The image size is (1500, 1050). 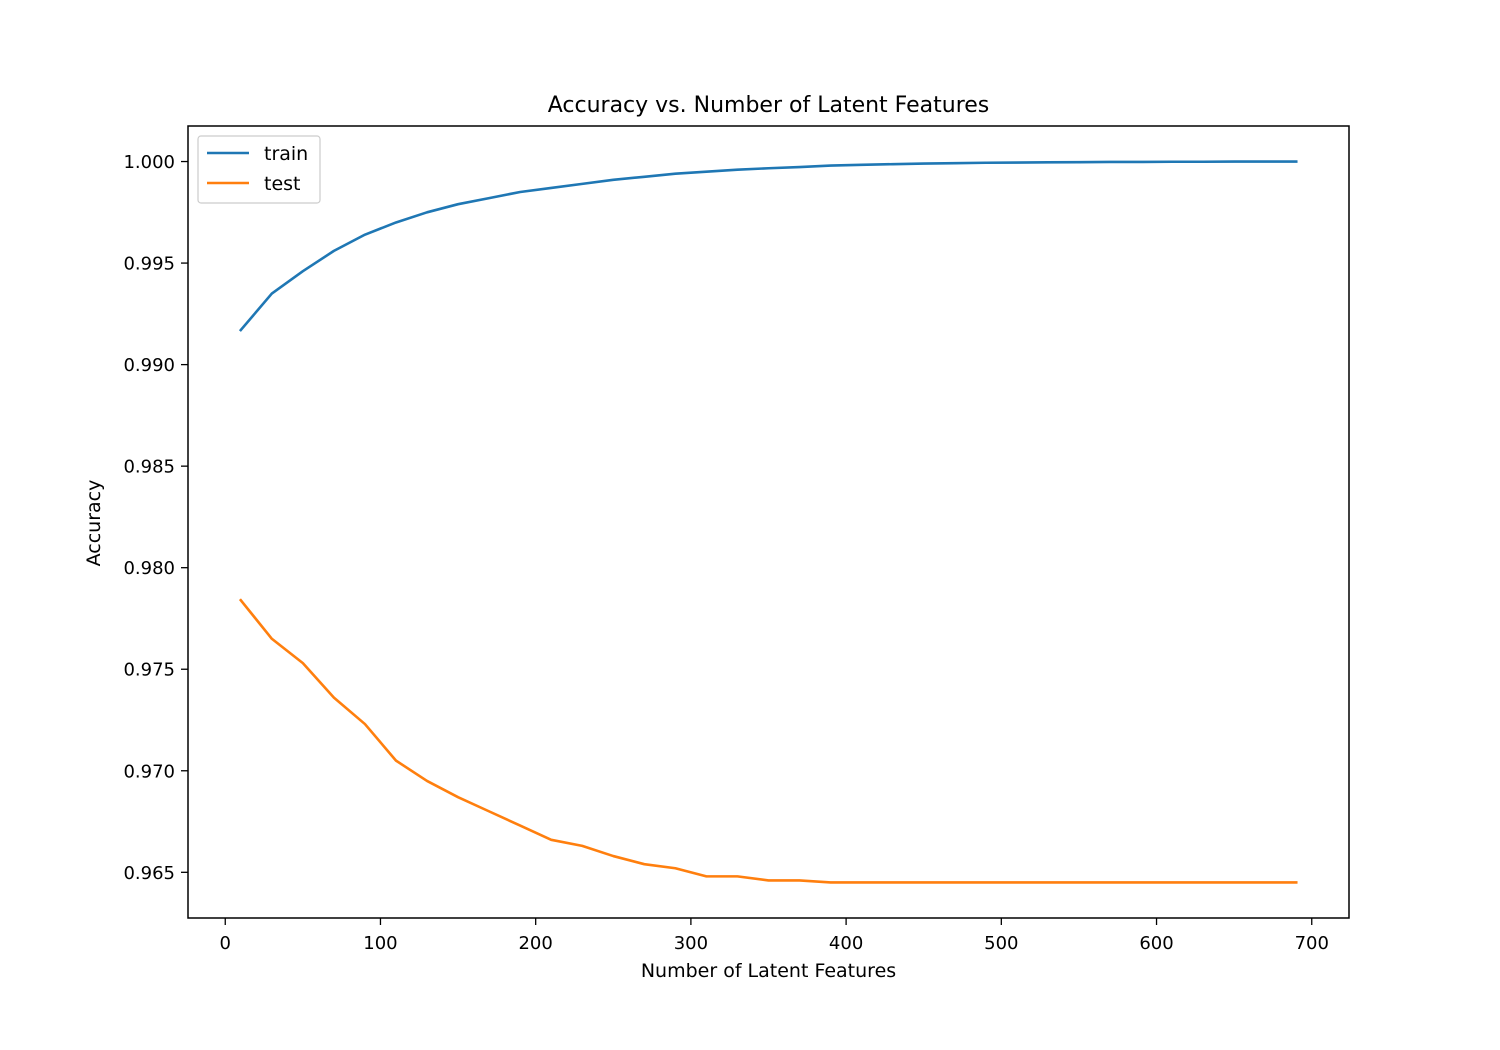 I want to click on x-tick-label: 0, so click(x=225, y=943).